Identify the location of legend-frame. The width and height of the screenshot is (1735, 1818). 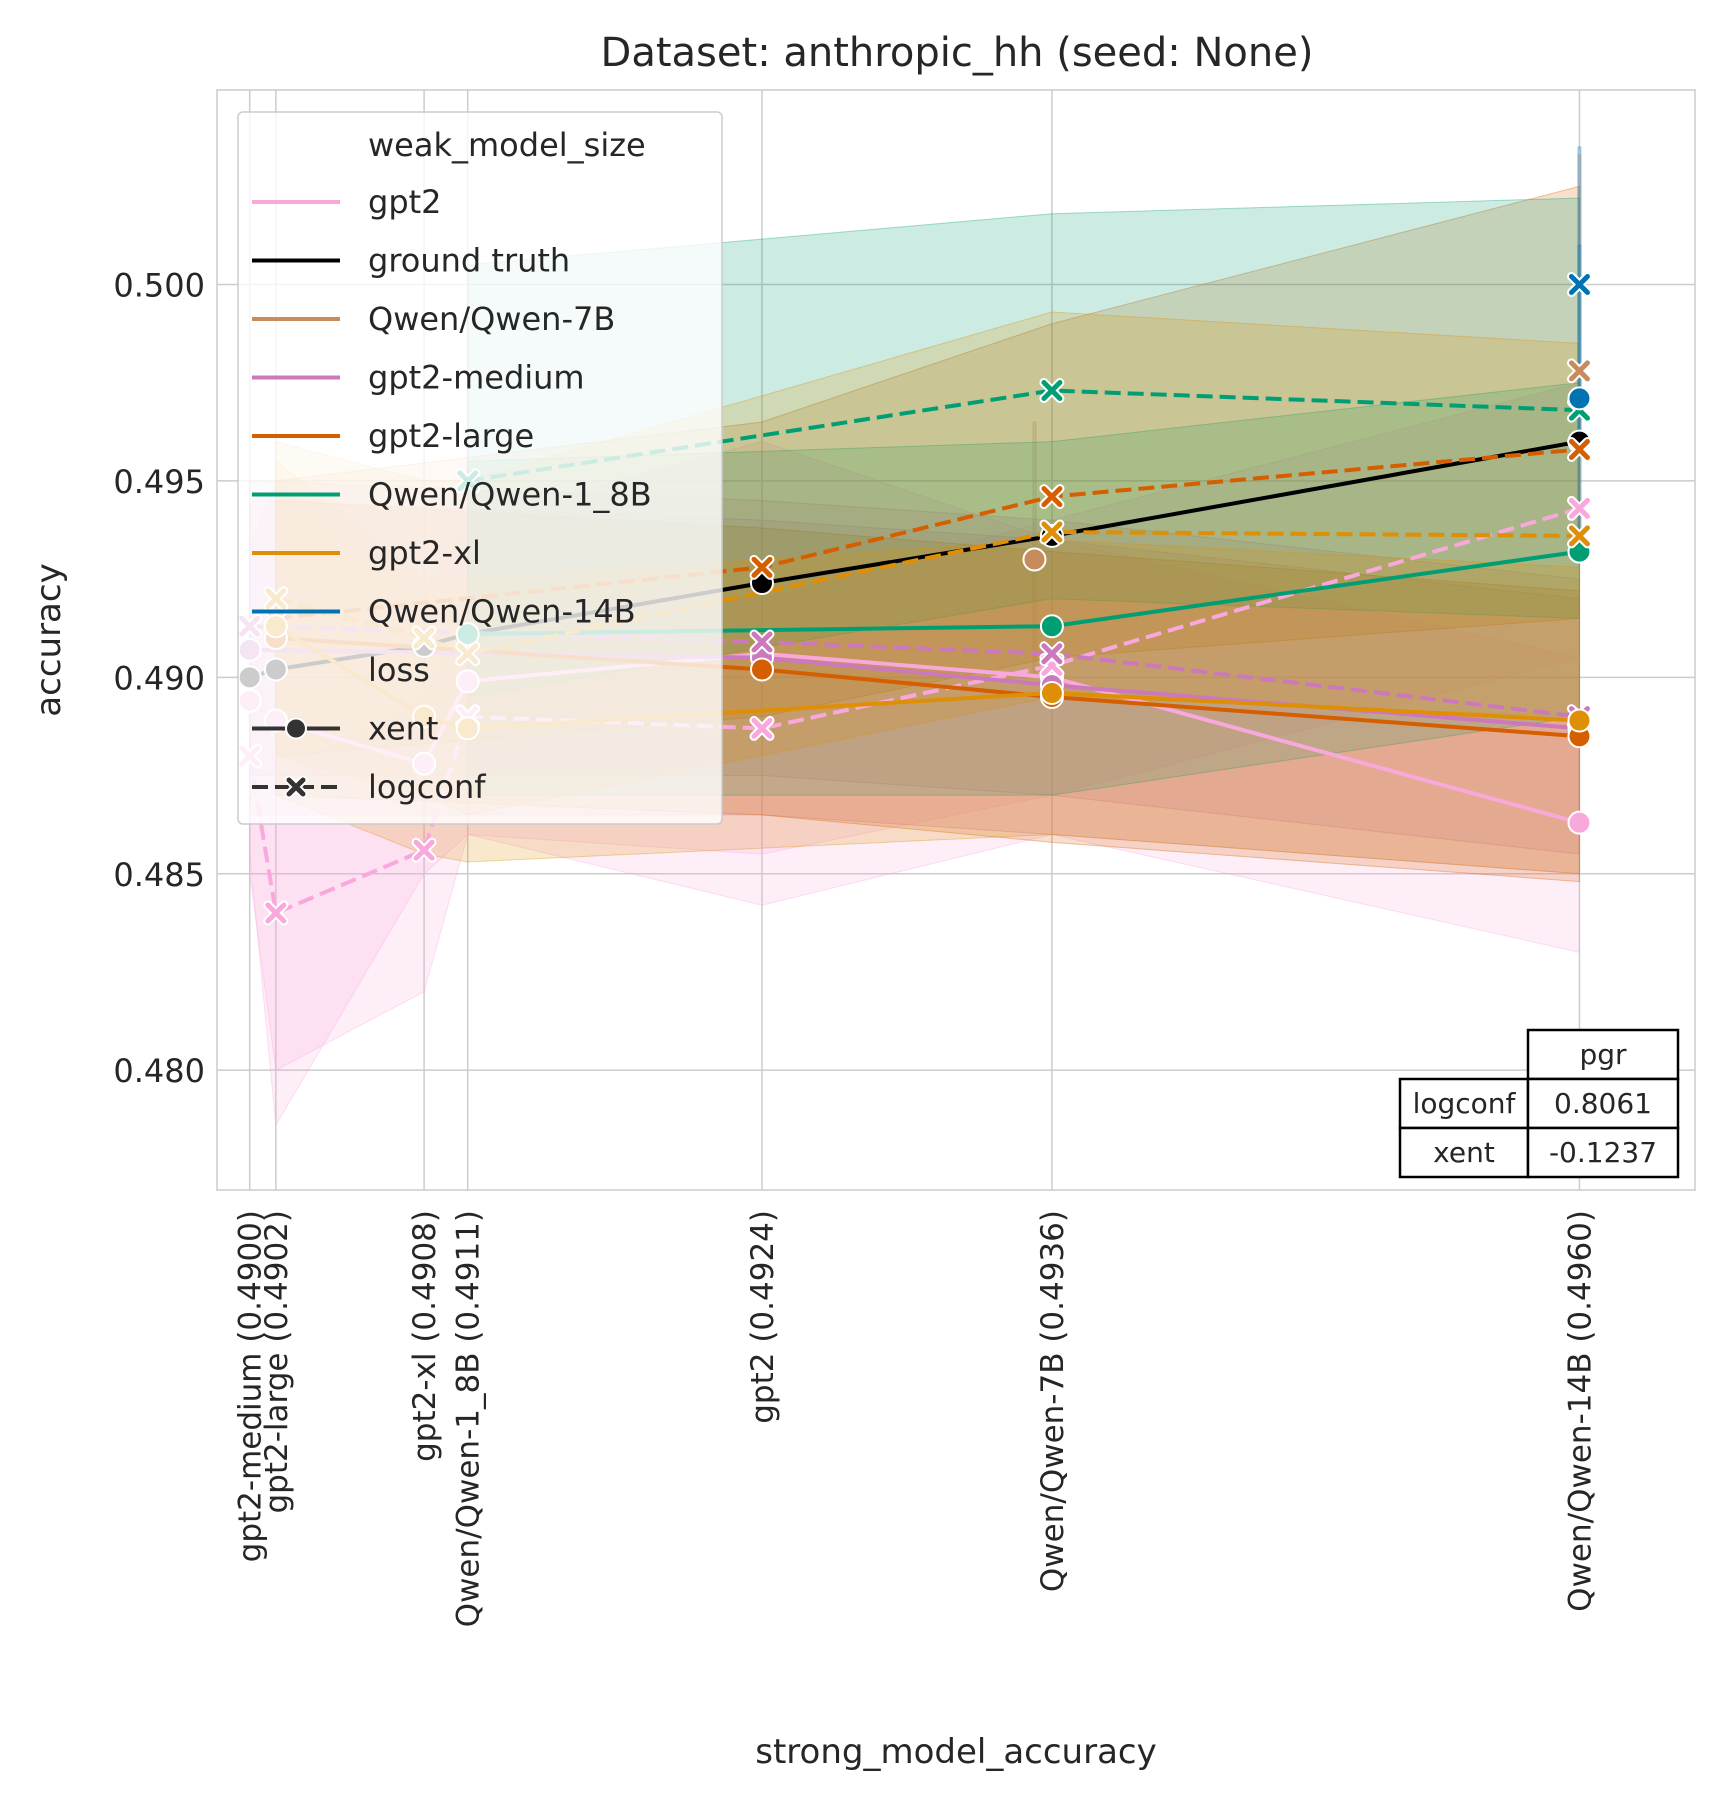
(480, 468).